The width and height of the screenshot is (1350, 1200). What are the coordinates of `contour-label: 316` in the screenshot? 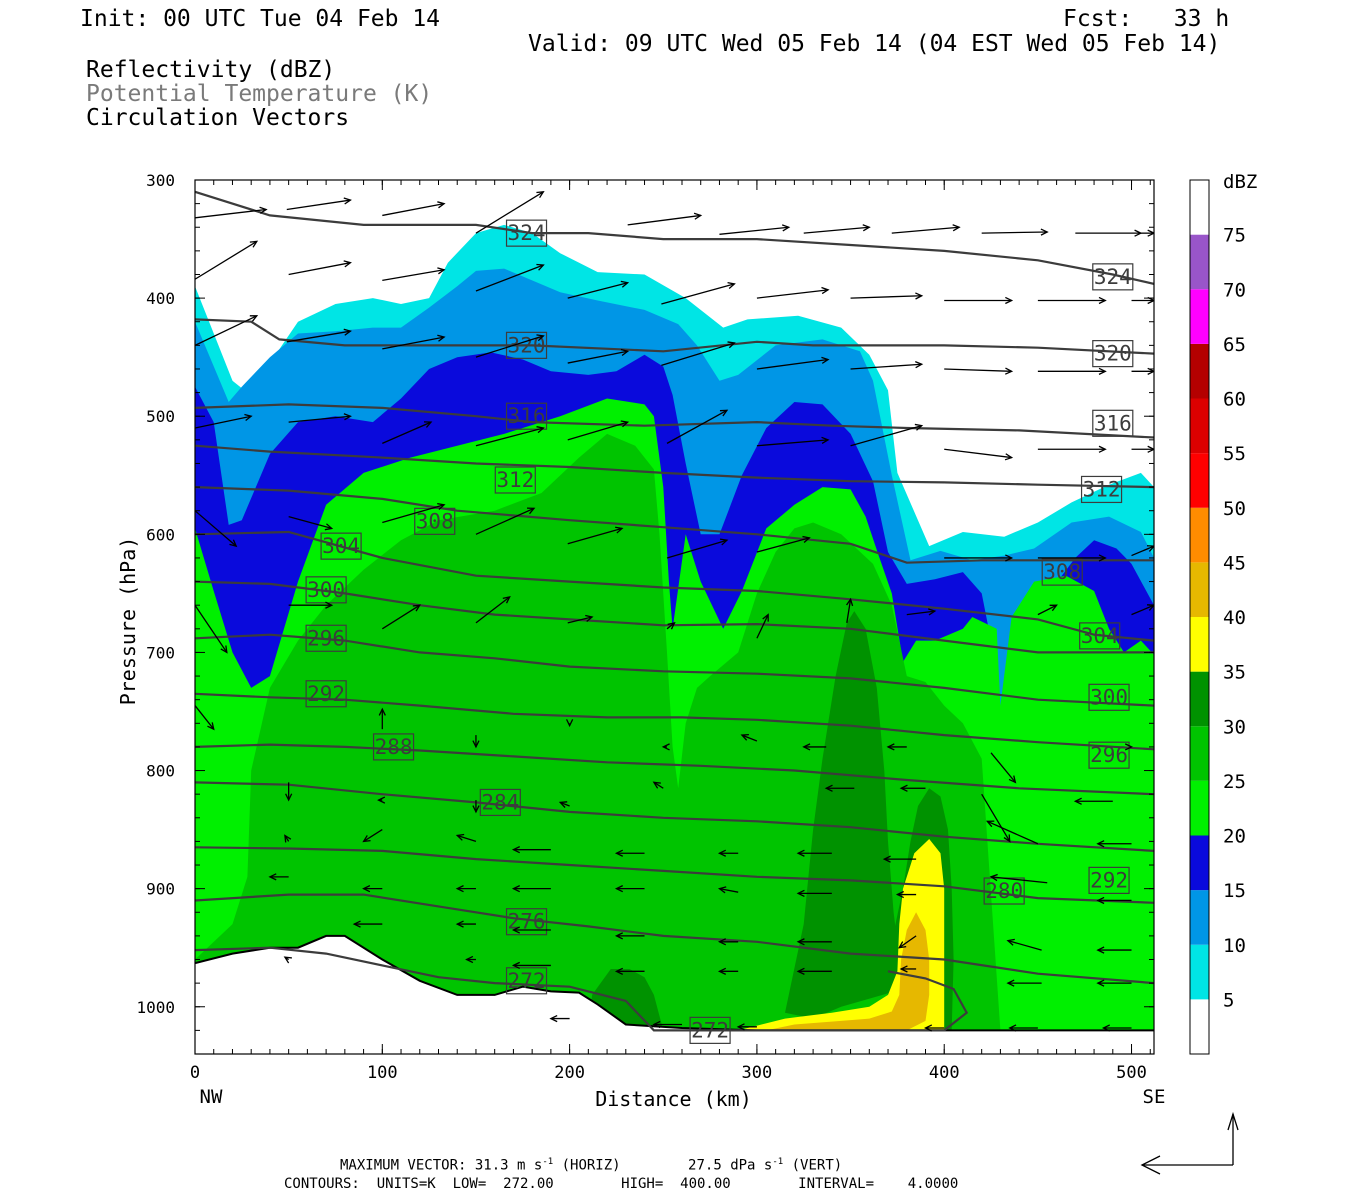 It's located at (1113, 423).